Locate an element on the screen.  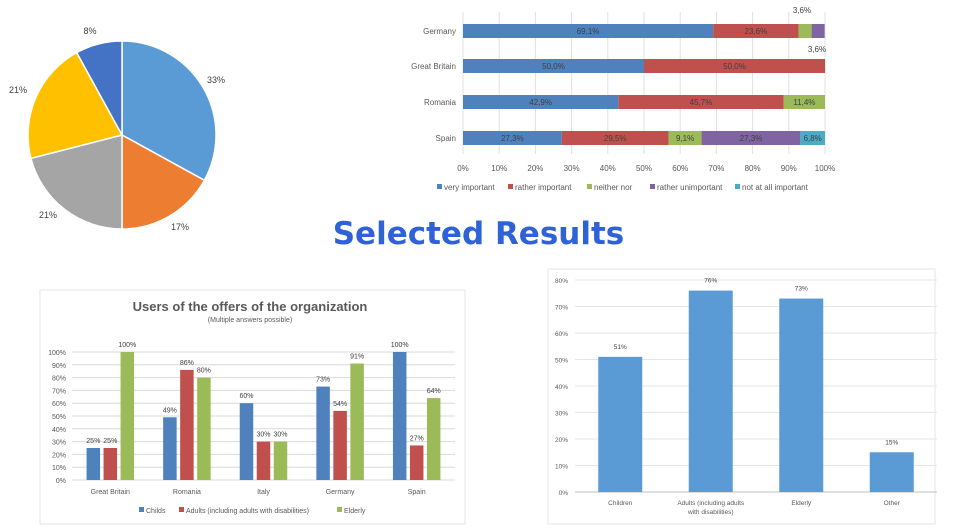
chart-subtitle: (Multiple answers possible) is located at coordinates (250, 320).